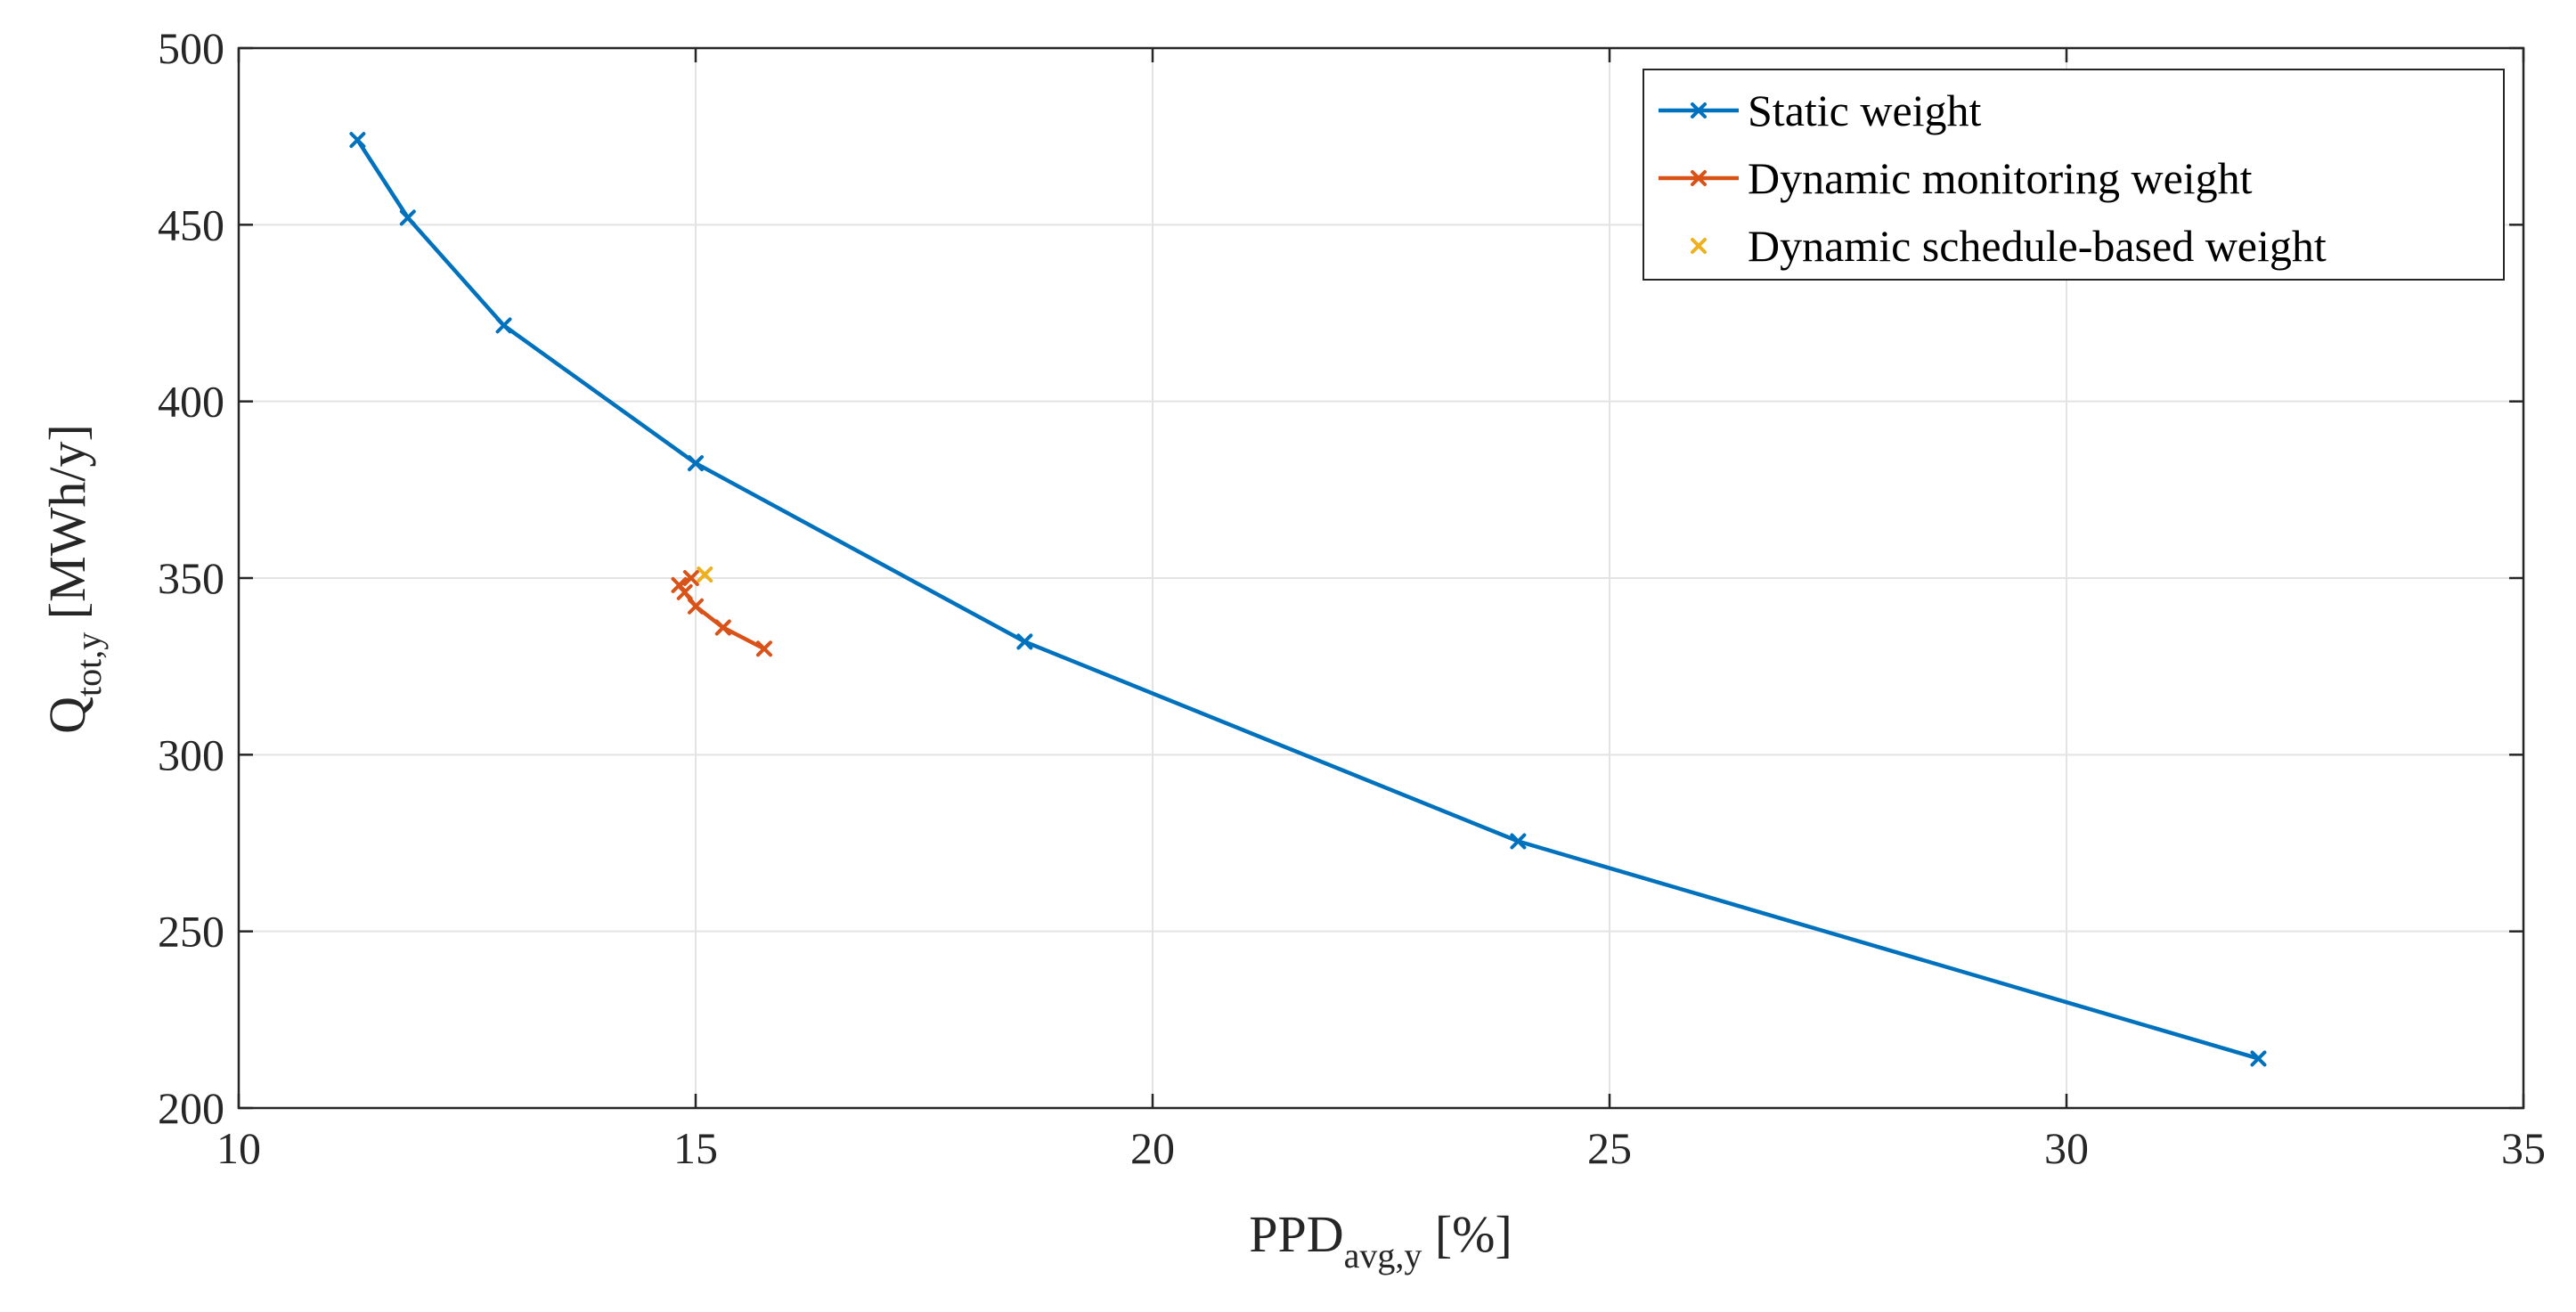  Describe the element at coordinates (2066, 1148) in the screenshot. I see `x-tick-label: 30` at that location.